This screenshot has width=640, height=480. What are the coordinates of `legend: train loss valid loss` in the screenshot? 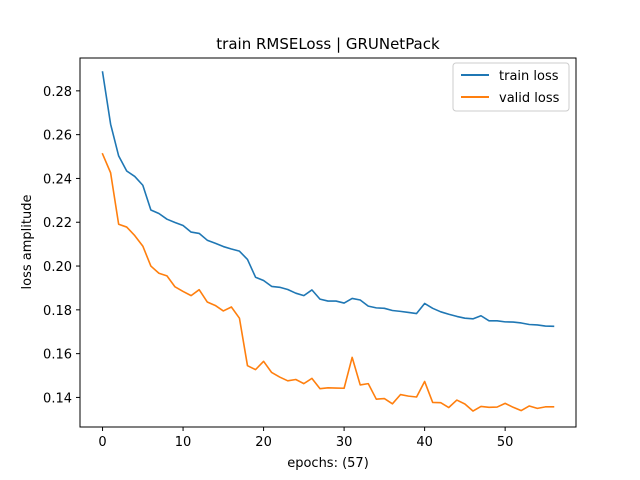 It's located at (511, 87).